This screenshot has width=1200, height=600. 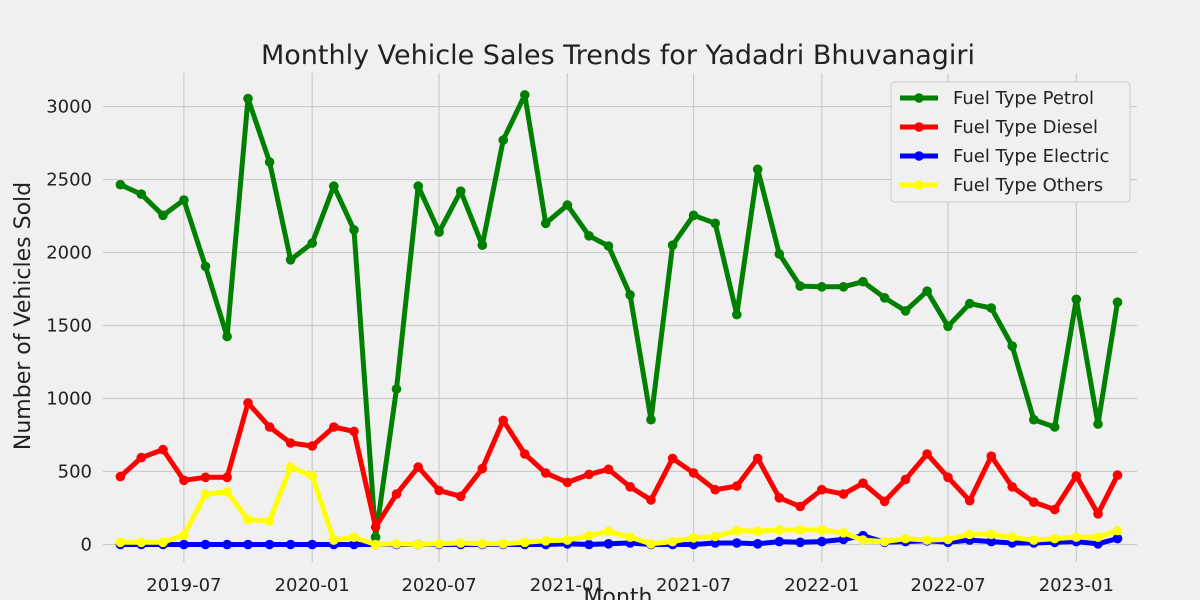 What do you see at coordinates (75, 471) in the screenshot?
I see `y-tick-label: 500` at bounding box center [75, 471].